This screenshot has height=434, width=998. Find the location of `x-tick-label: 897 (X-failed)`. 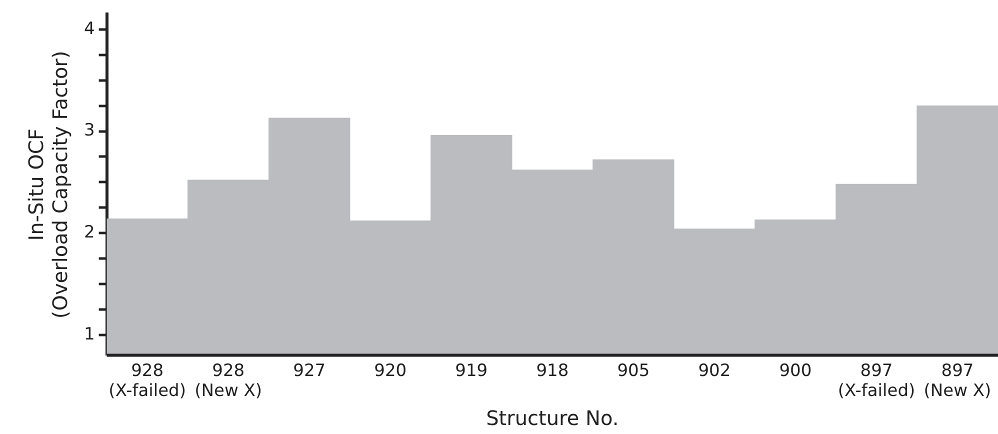

x-tick-label: 897 (X-failed) is located at coordinates (877, 381).